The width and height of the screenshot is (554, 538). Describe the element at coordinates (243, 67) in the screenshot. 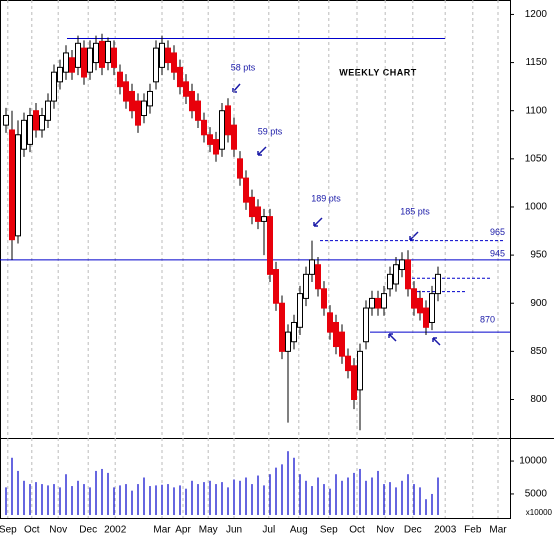

I see `annotation: 58 pts` at that location.